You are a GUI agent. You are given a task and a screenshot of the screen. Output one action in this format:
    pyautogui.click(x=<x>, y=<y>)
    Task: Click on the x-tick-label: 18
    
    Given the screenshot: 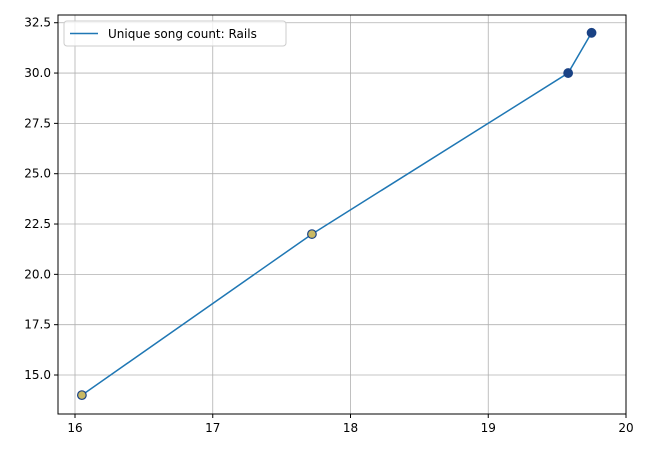 What is the action you would take?
    pyautogui.click(x=350, y=428)
    